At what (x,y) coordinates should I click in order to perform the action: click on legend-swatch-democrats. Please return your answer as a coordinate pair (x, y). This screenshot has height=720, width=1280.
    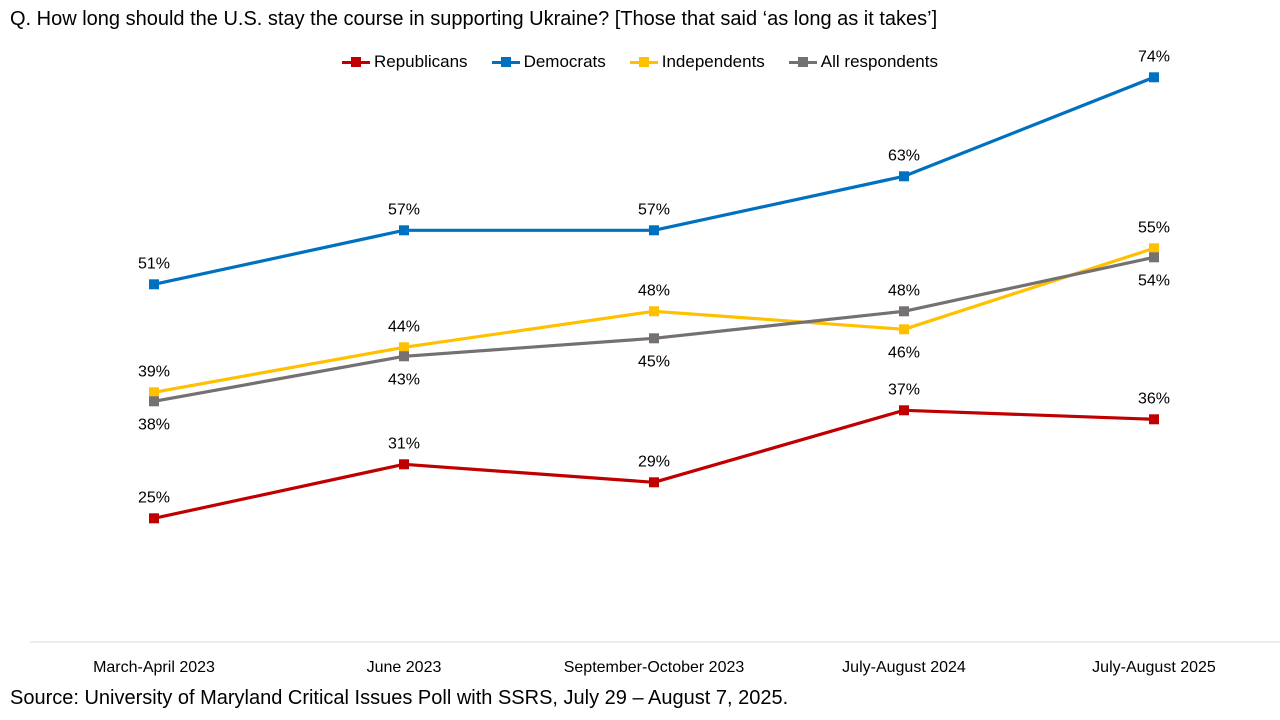
    Looking at the image, I should click on (505, 61).